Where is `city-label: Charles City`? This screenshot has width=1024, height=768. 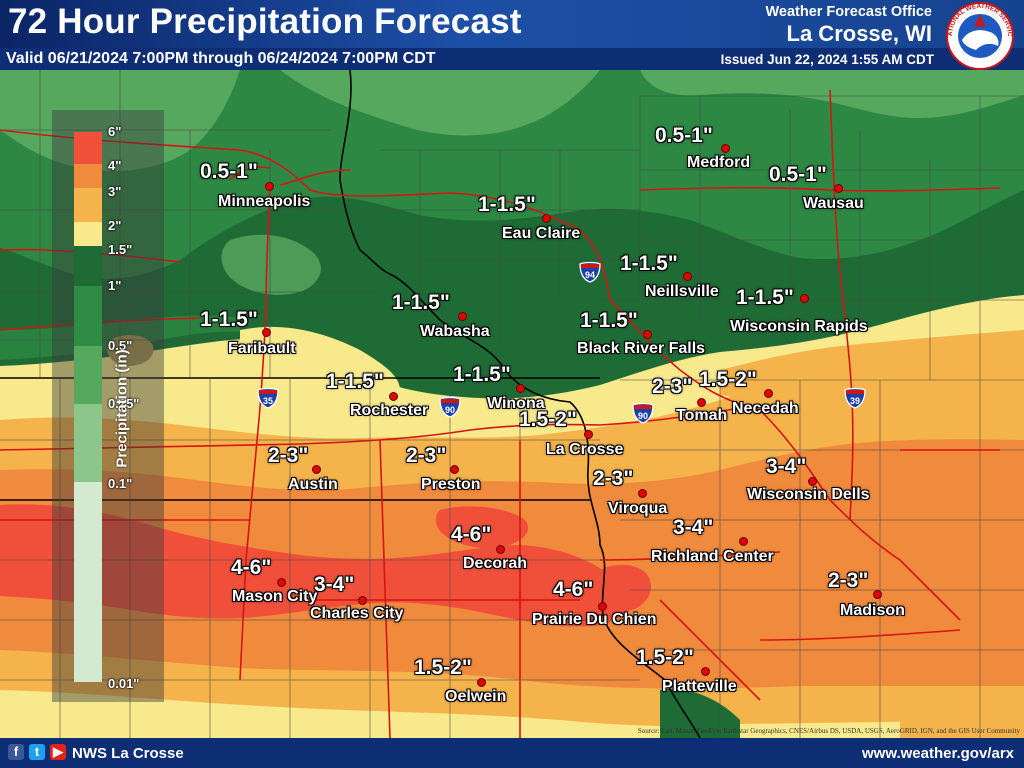
city-label: Charles City is located at coordinates (357, 613).